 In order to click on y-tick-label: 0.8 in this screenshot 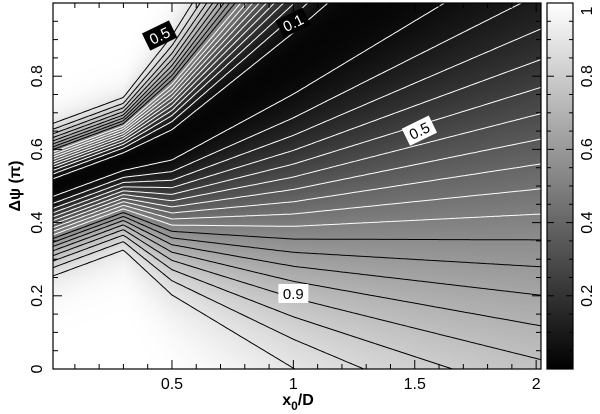, I will do `click(37, 76)`.